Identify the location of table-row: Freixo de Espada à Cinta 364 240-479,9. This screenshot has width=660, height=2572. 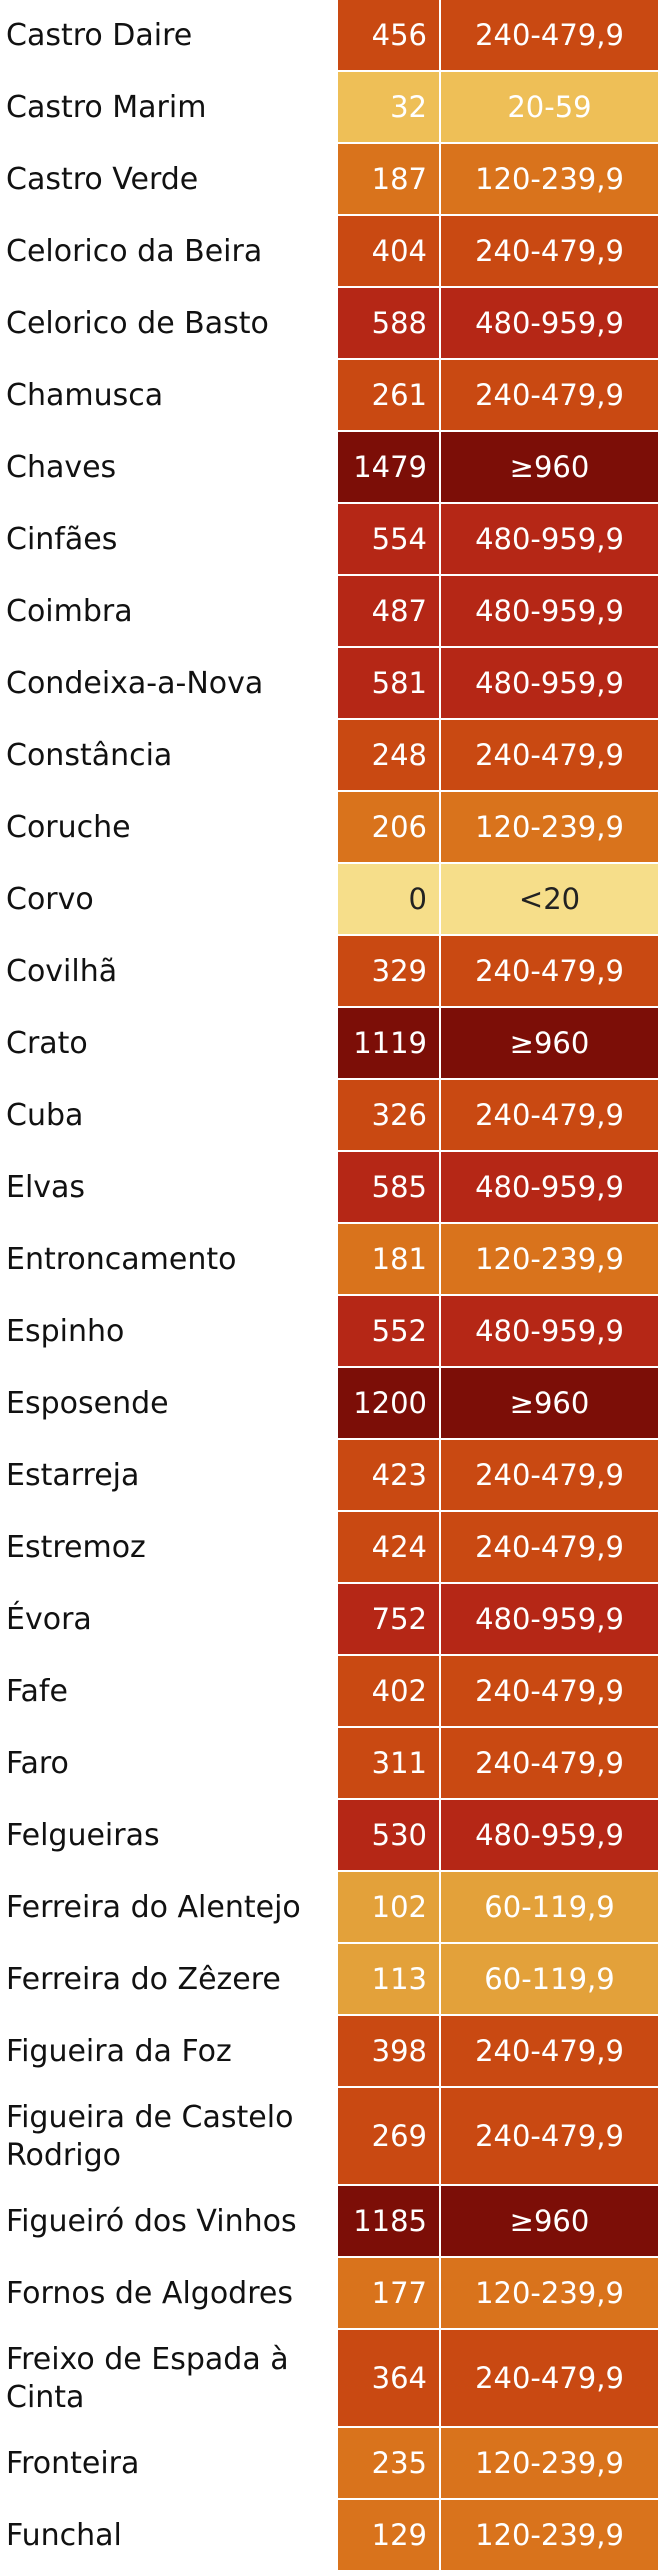
(330, 2379).